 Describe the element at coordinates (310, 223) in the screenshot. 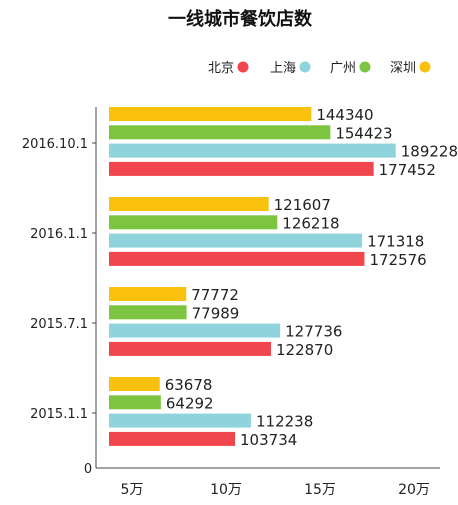

I see `data-label: 126218` at that location.